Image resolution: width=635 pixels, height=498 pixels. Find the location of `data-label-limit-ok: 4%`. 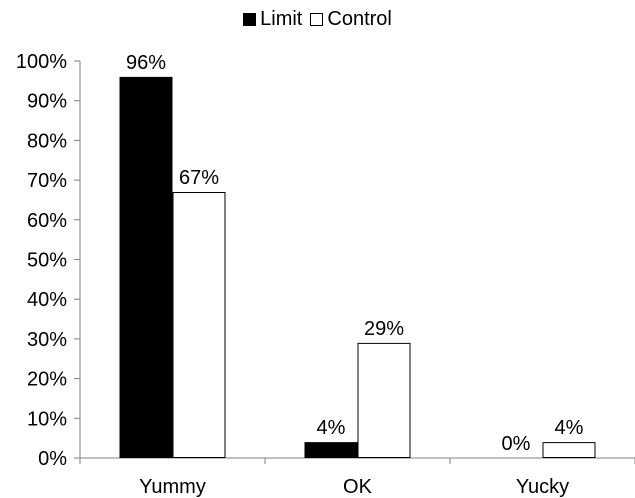

data-label-limit-ok: 4% is located at coordinates (331, 428).